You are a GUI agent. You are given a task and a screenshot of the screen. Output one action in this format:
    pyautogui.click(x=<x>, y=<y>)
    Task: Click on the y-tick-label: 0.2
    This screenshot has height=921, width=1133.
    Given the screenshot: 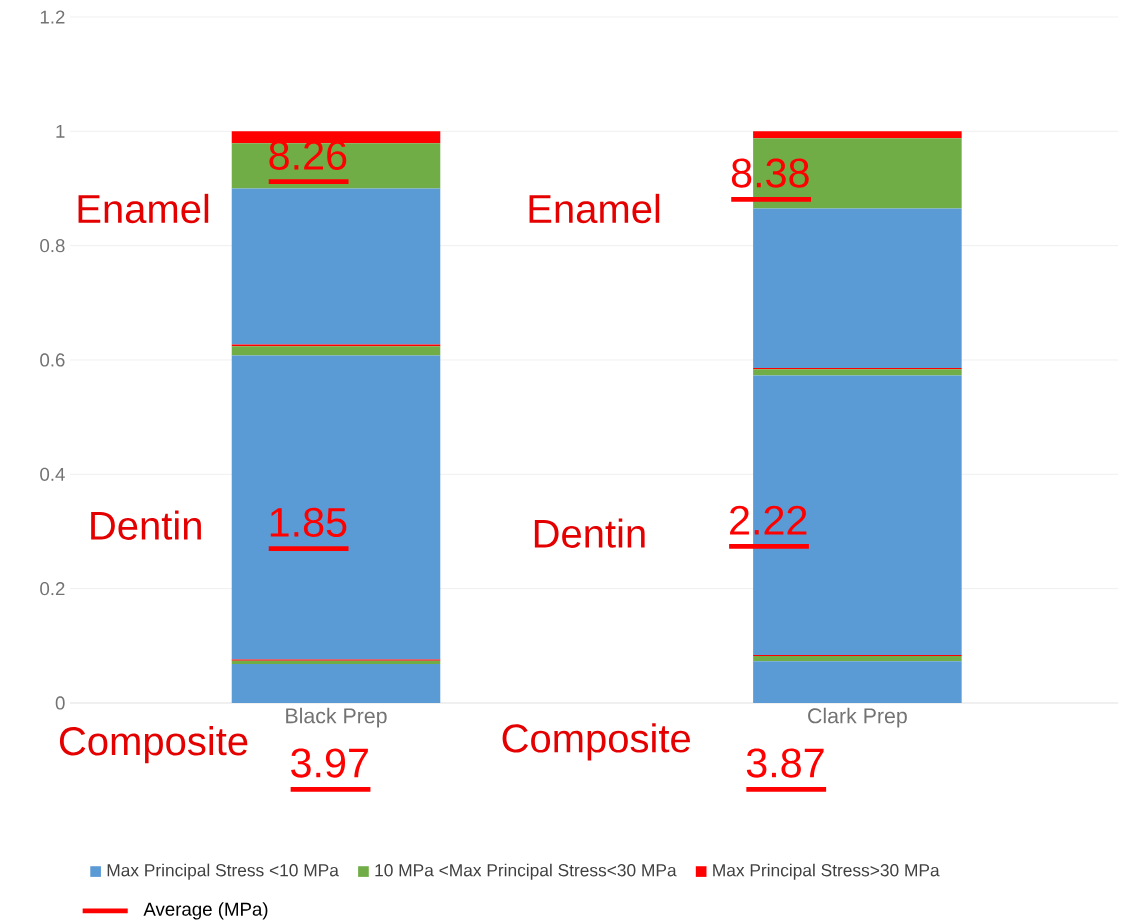 What is the action you would take?
    pyautogui.click(x=52, y=589)
    